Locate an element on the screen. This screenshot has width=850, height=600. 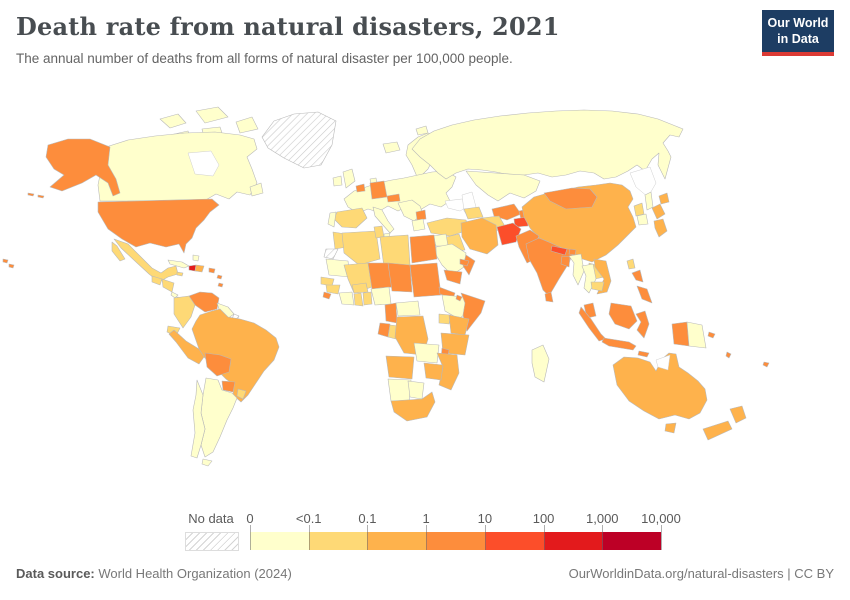
region-bahamas is located at coordinates (196, 258).